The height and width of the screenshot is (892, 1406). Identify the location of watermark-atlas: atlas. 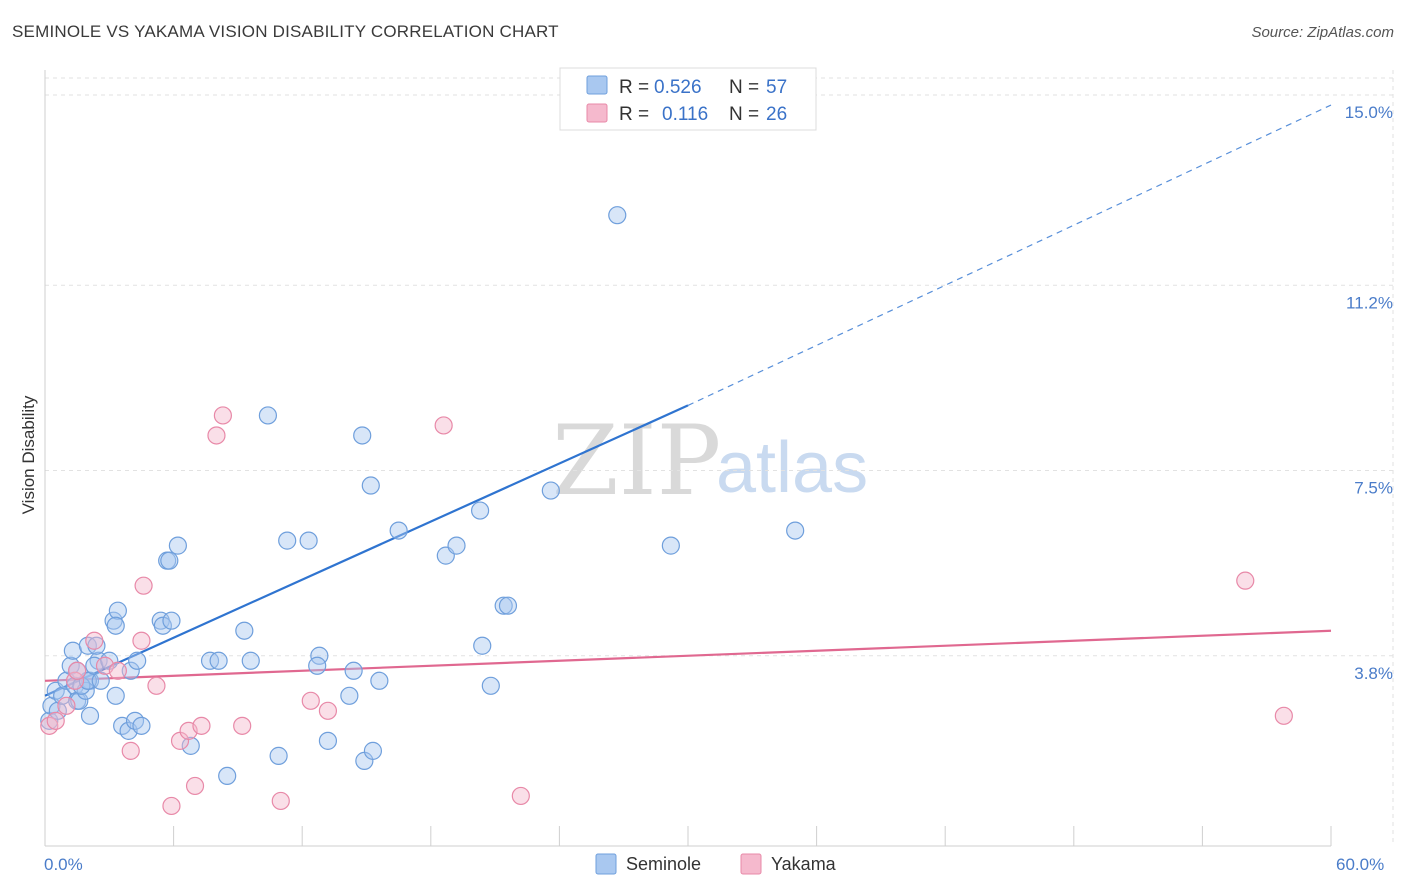
(792, 468).